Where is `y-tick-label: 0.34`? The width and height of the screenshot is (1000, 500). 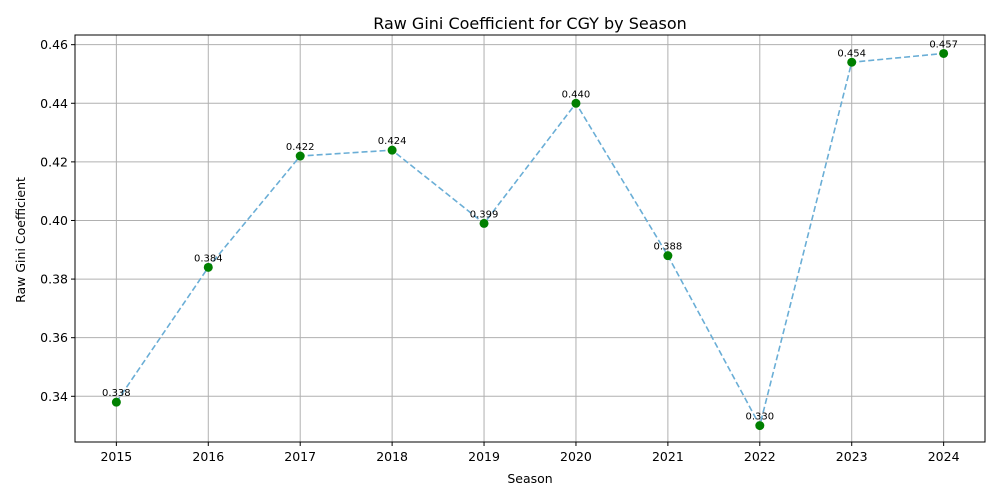 y-tick-label: 0.34 is located at coordinates (54, 396).